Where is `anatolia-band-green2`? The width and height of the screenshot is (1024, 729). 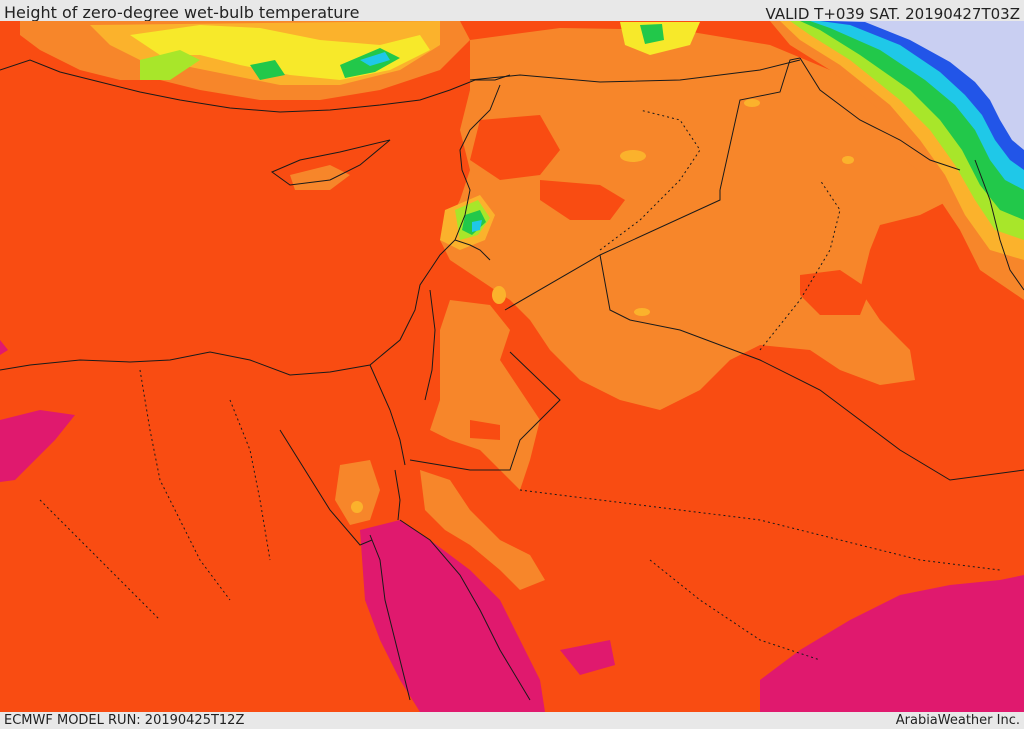 anatolia-band-green2 is located at coordinates (267, 70).